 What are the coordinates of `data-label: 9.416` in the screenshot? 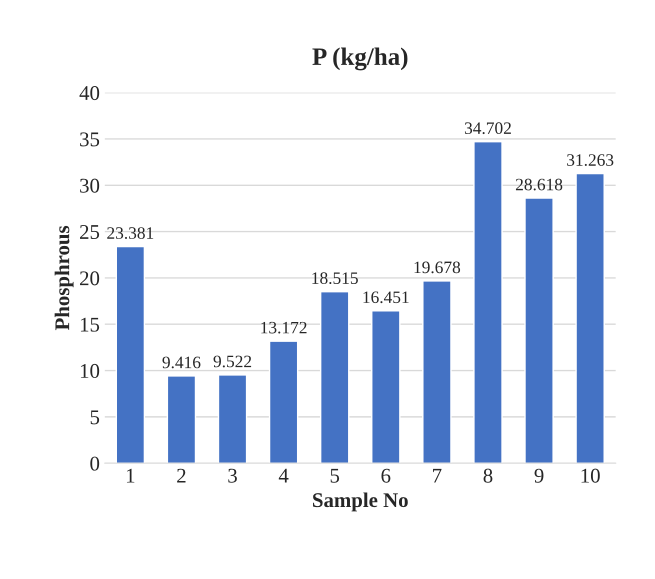 It's located at (181, 362).